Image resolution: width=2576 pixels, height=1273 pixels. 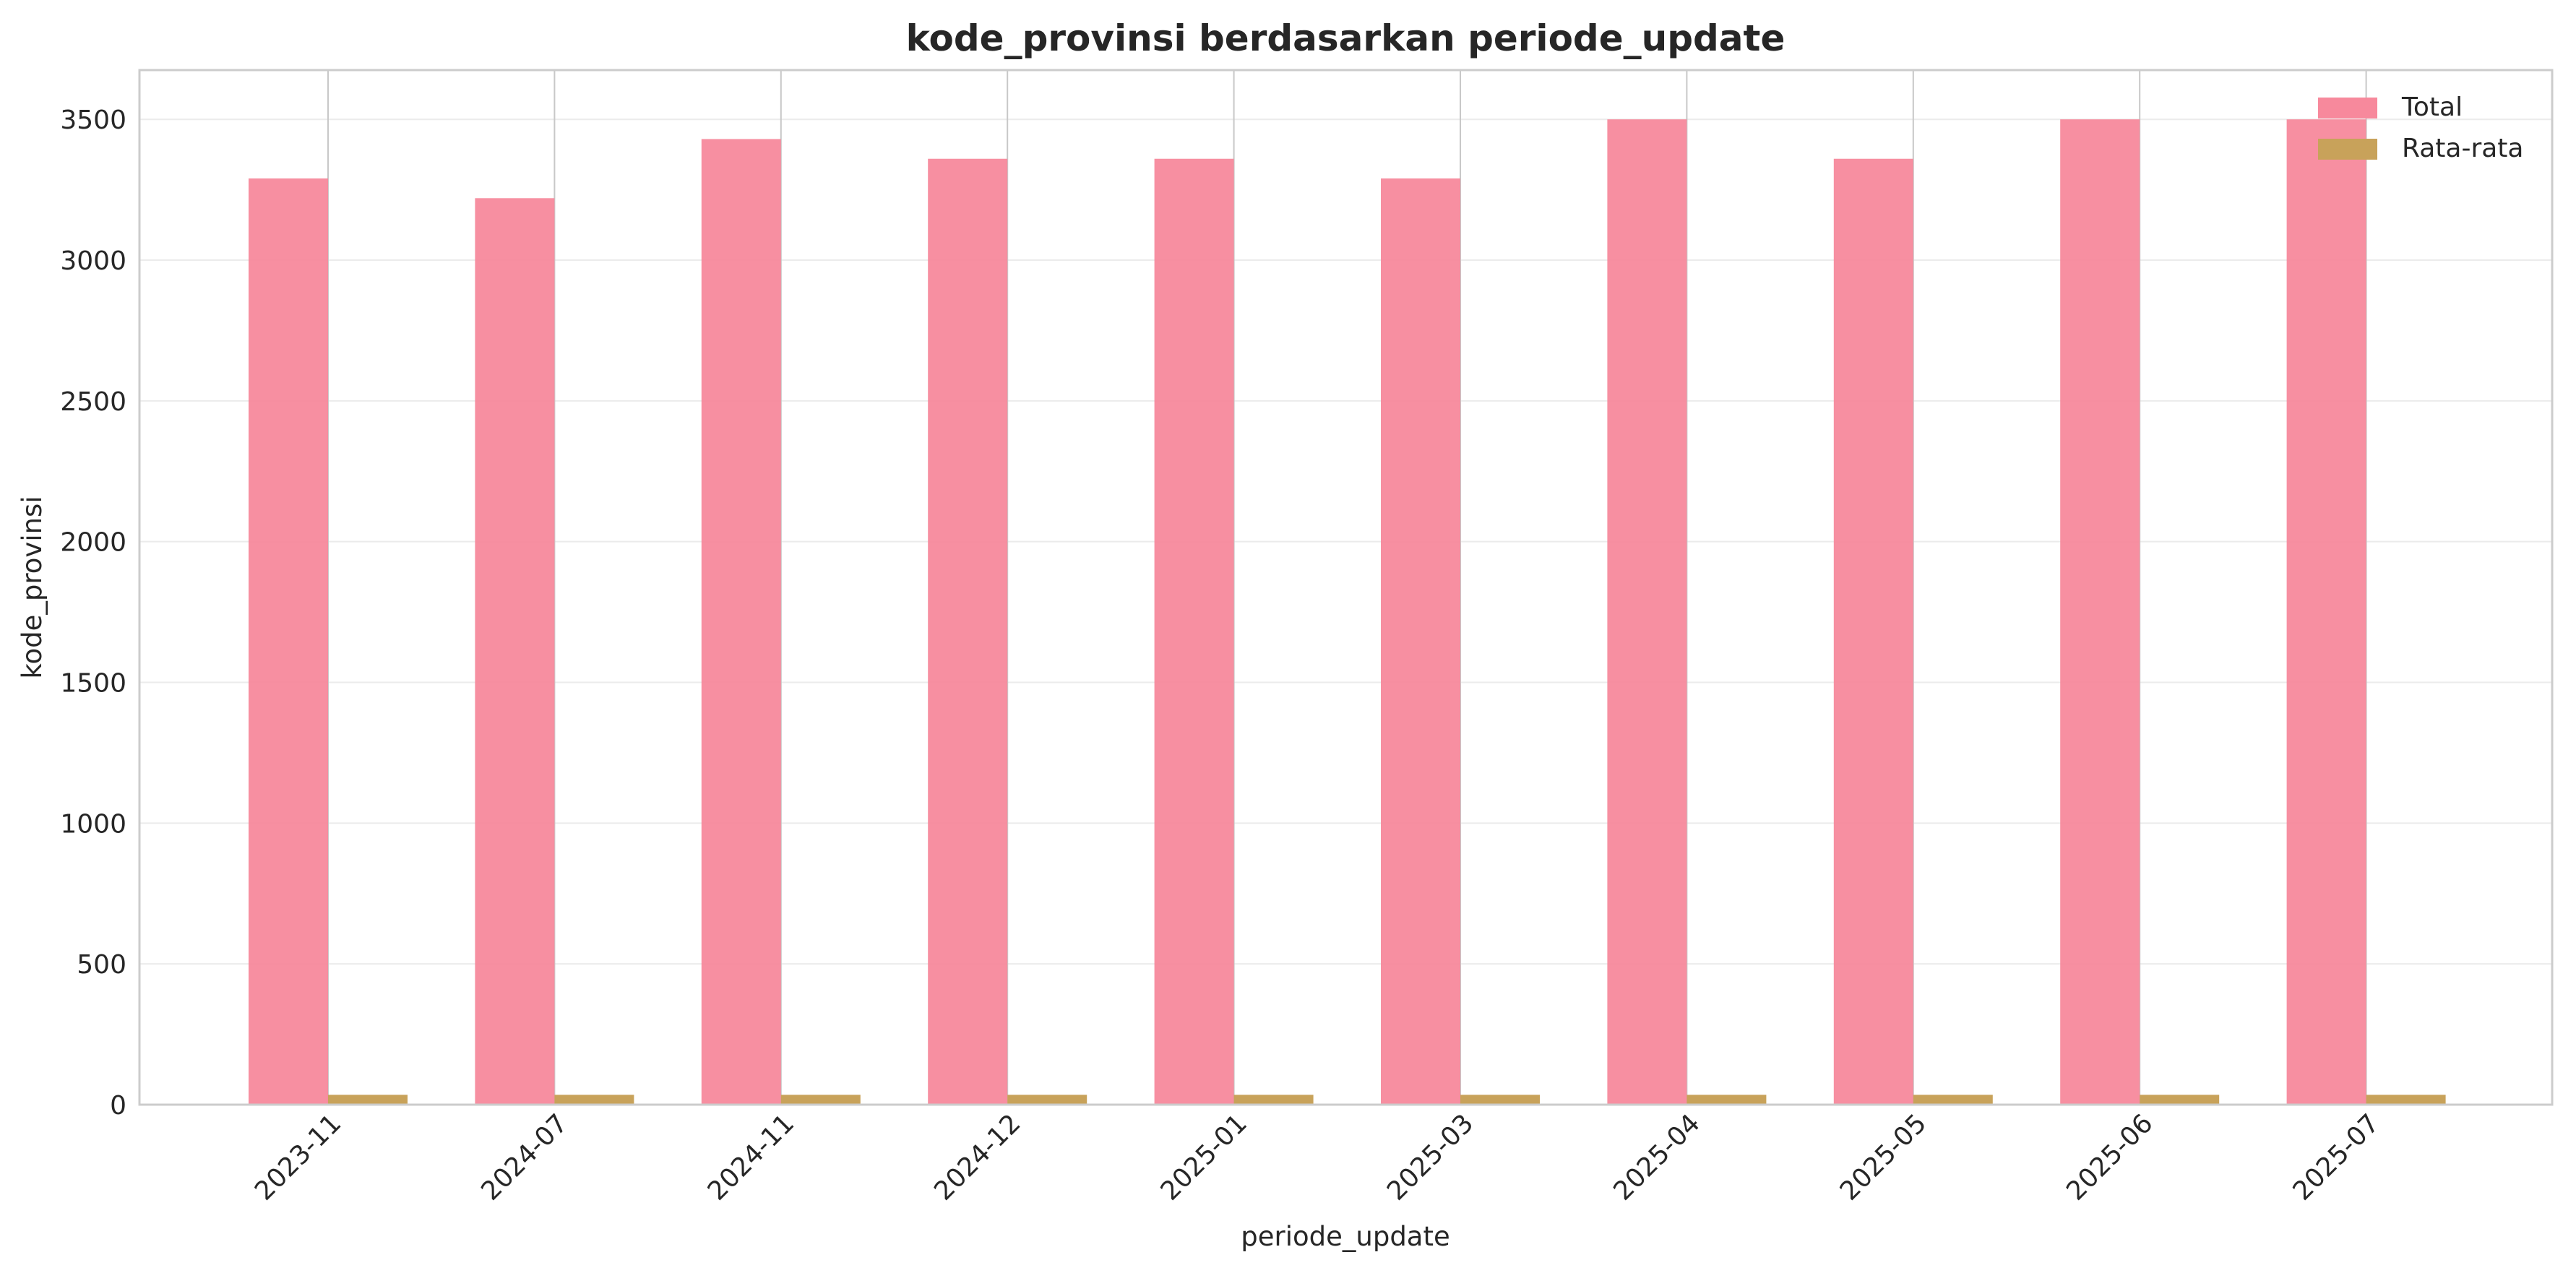 I want to click on x-tick-label: 2025-06, so click(x=2109, y=1157).